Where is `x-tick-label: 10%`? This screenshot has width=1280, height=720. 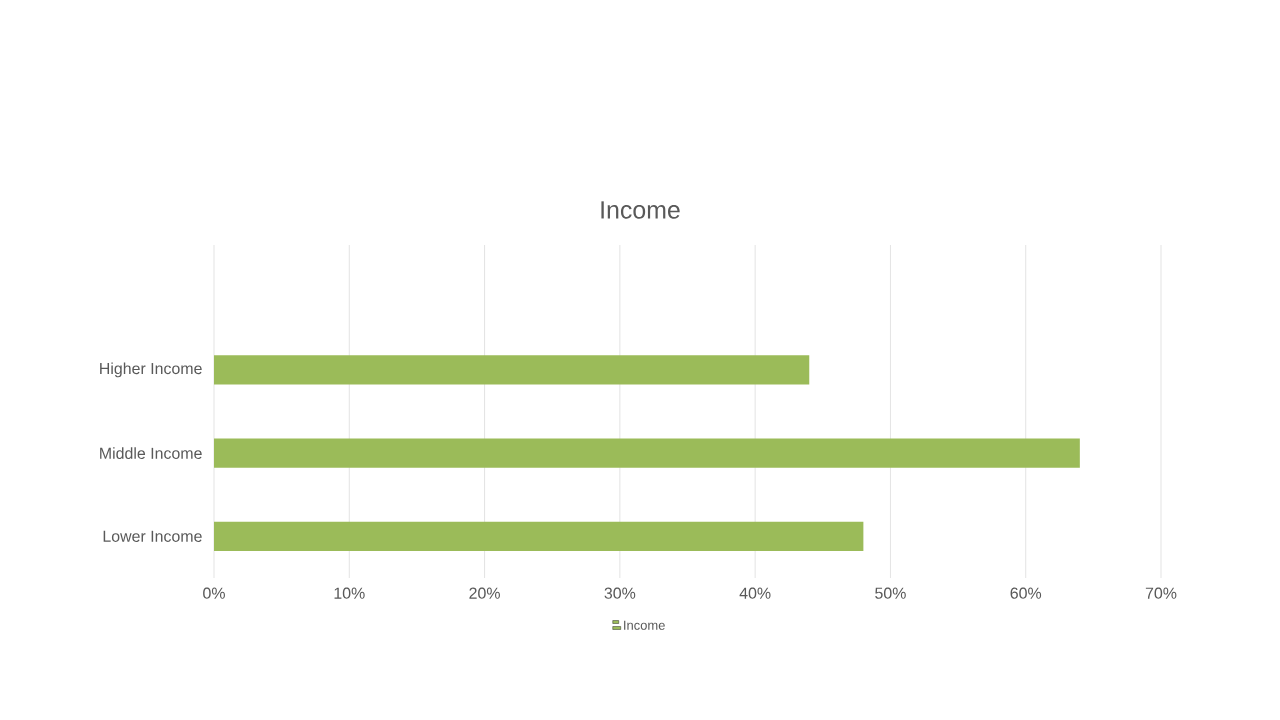 x-tick-label: 10% is located at coordinates (349, 593).